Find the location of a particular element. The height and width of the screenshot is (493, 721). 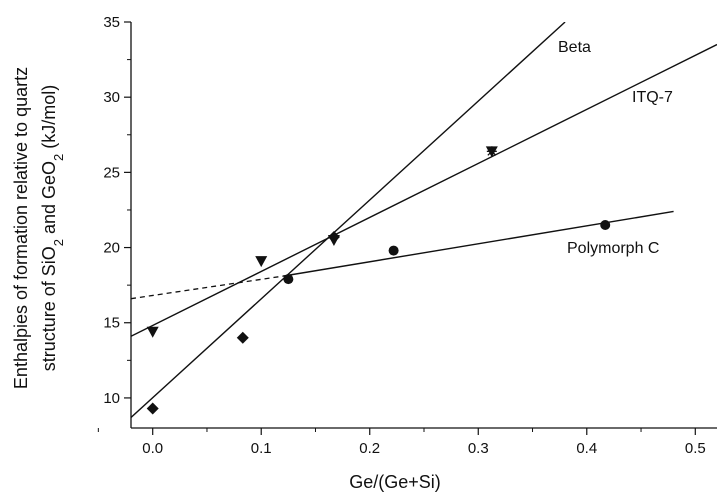

x-axis-label: Ge/(Ge+Si) is located at coordinates (395, 482).